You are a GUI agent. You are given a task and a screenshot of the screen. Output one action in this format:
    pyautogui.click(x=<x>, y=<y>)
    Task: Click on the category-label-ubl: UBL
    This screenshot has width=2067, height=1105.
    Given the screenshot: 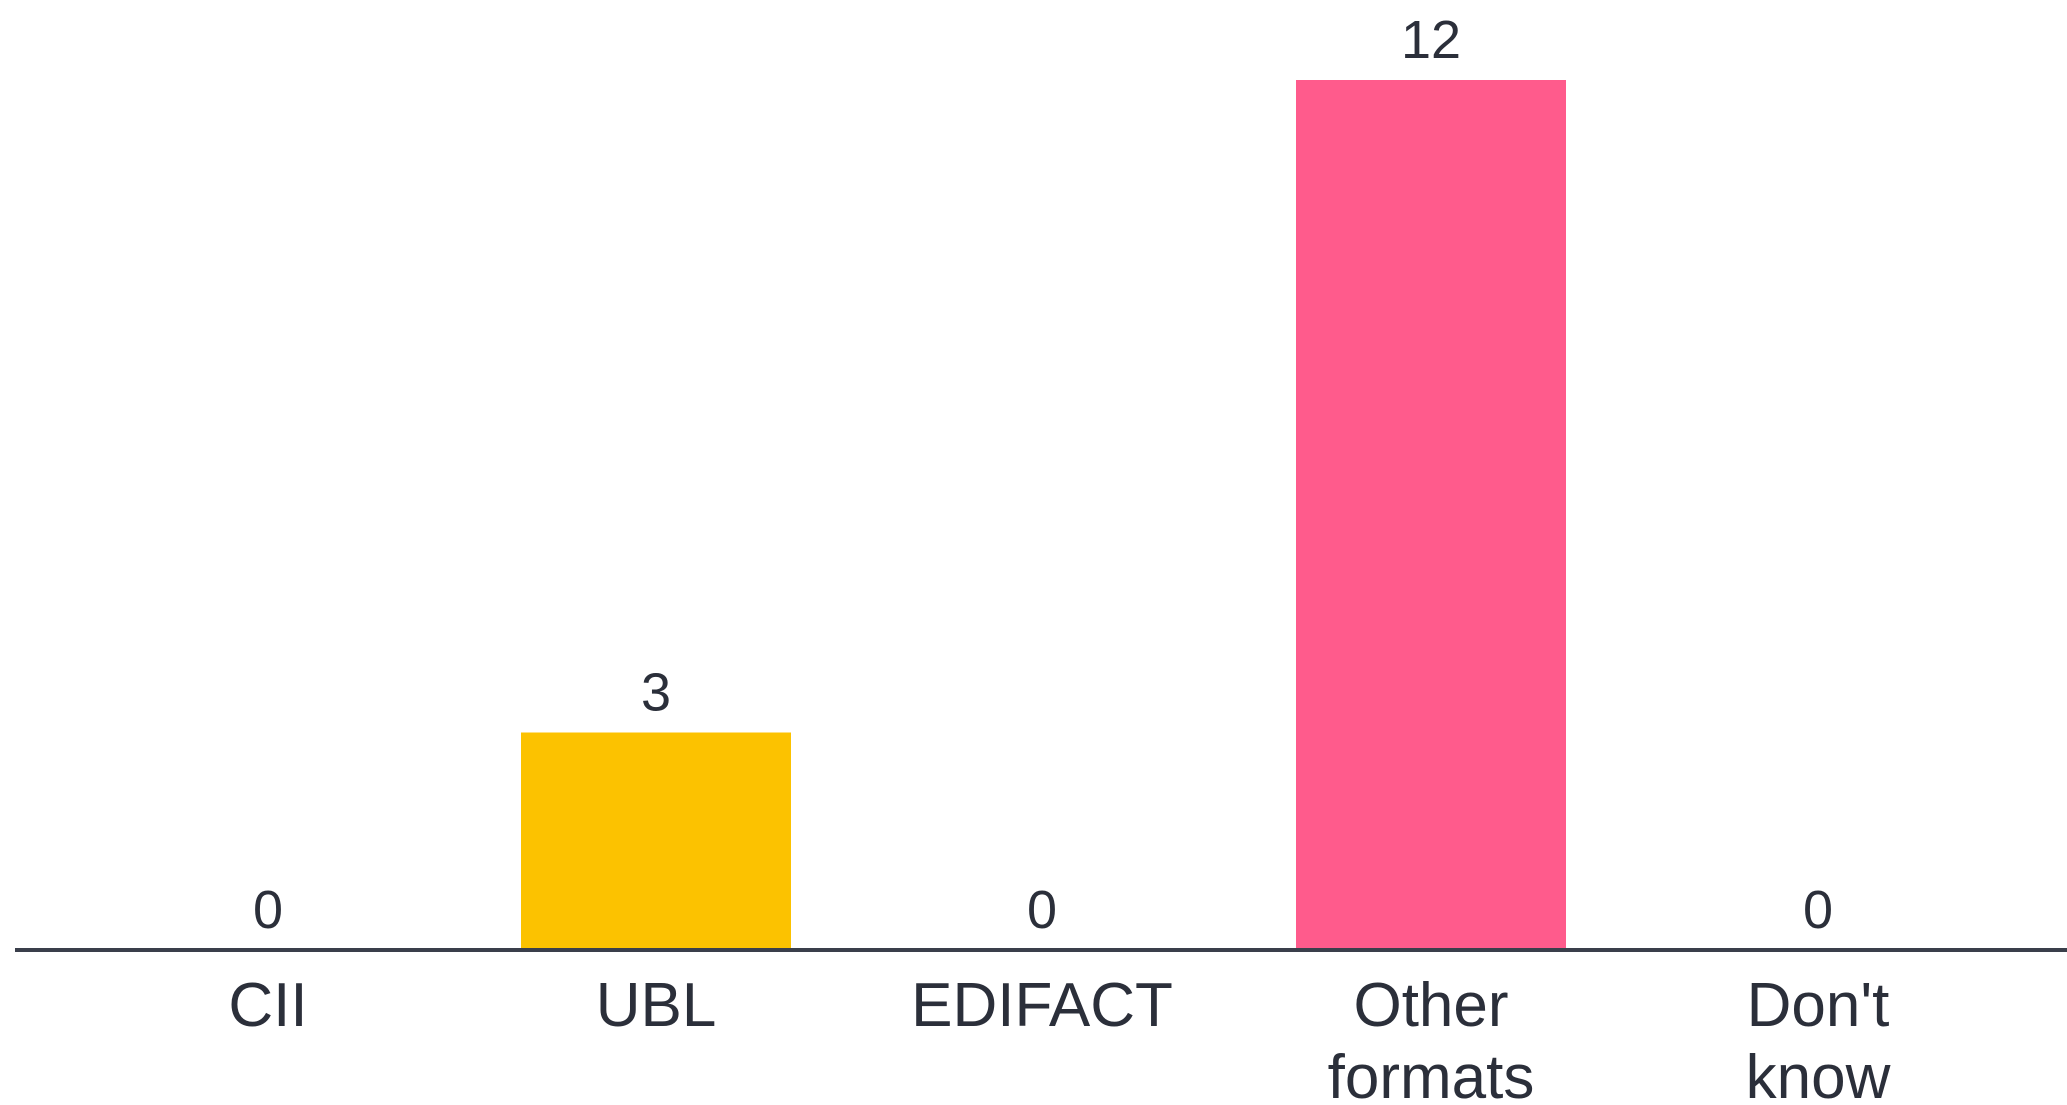 What is the action you would take?
    pyautogui.click(x=656, y=1005)
    